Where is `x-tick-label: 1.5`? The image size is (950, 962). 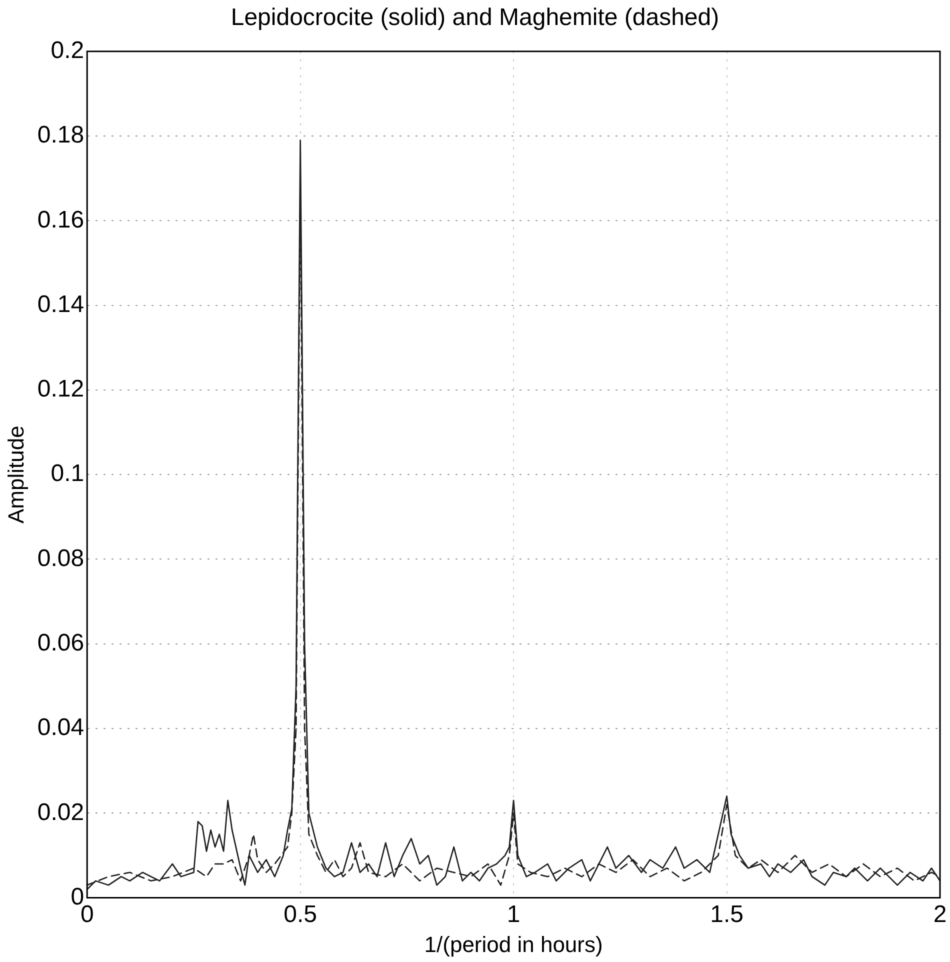 x-tick-label: 1.5 is located at coordinates (727, 914).